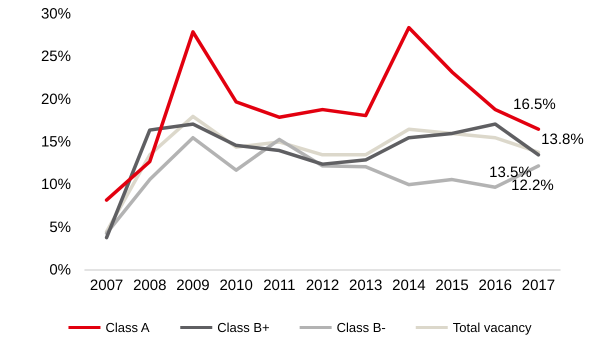 The height and width of the screenshot is (343, 600). I want to click on legend-label: Class B+, so click(243, 327).